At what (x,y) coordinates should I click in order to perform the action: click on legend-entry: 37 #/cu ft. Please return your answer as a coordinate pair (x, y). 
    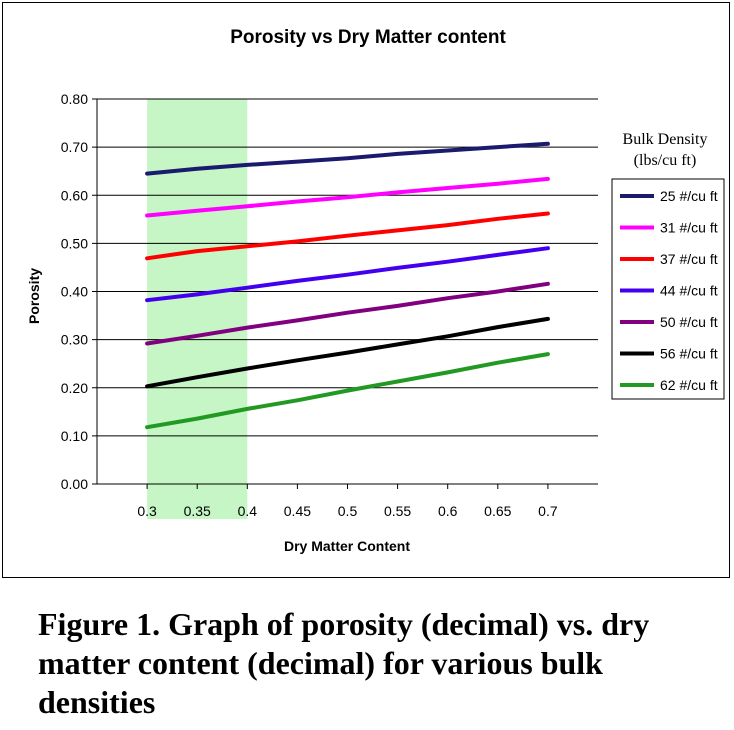
    Looking at the image, I should click on (689, 259).